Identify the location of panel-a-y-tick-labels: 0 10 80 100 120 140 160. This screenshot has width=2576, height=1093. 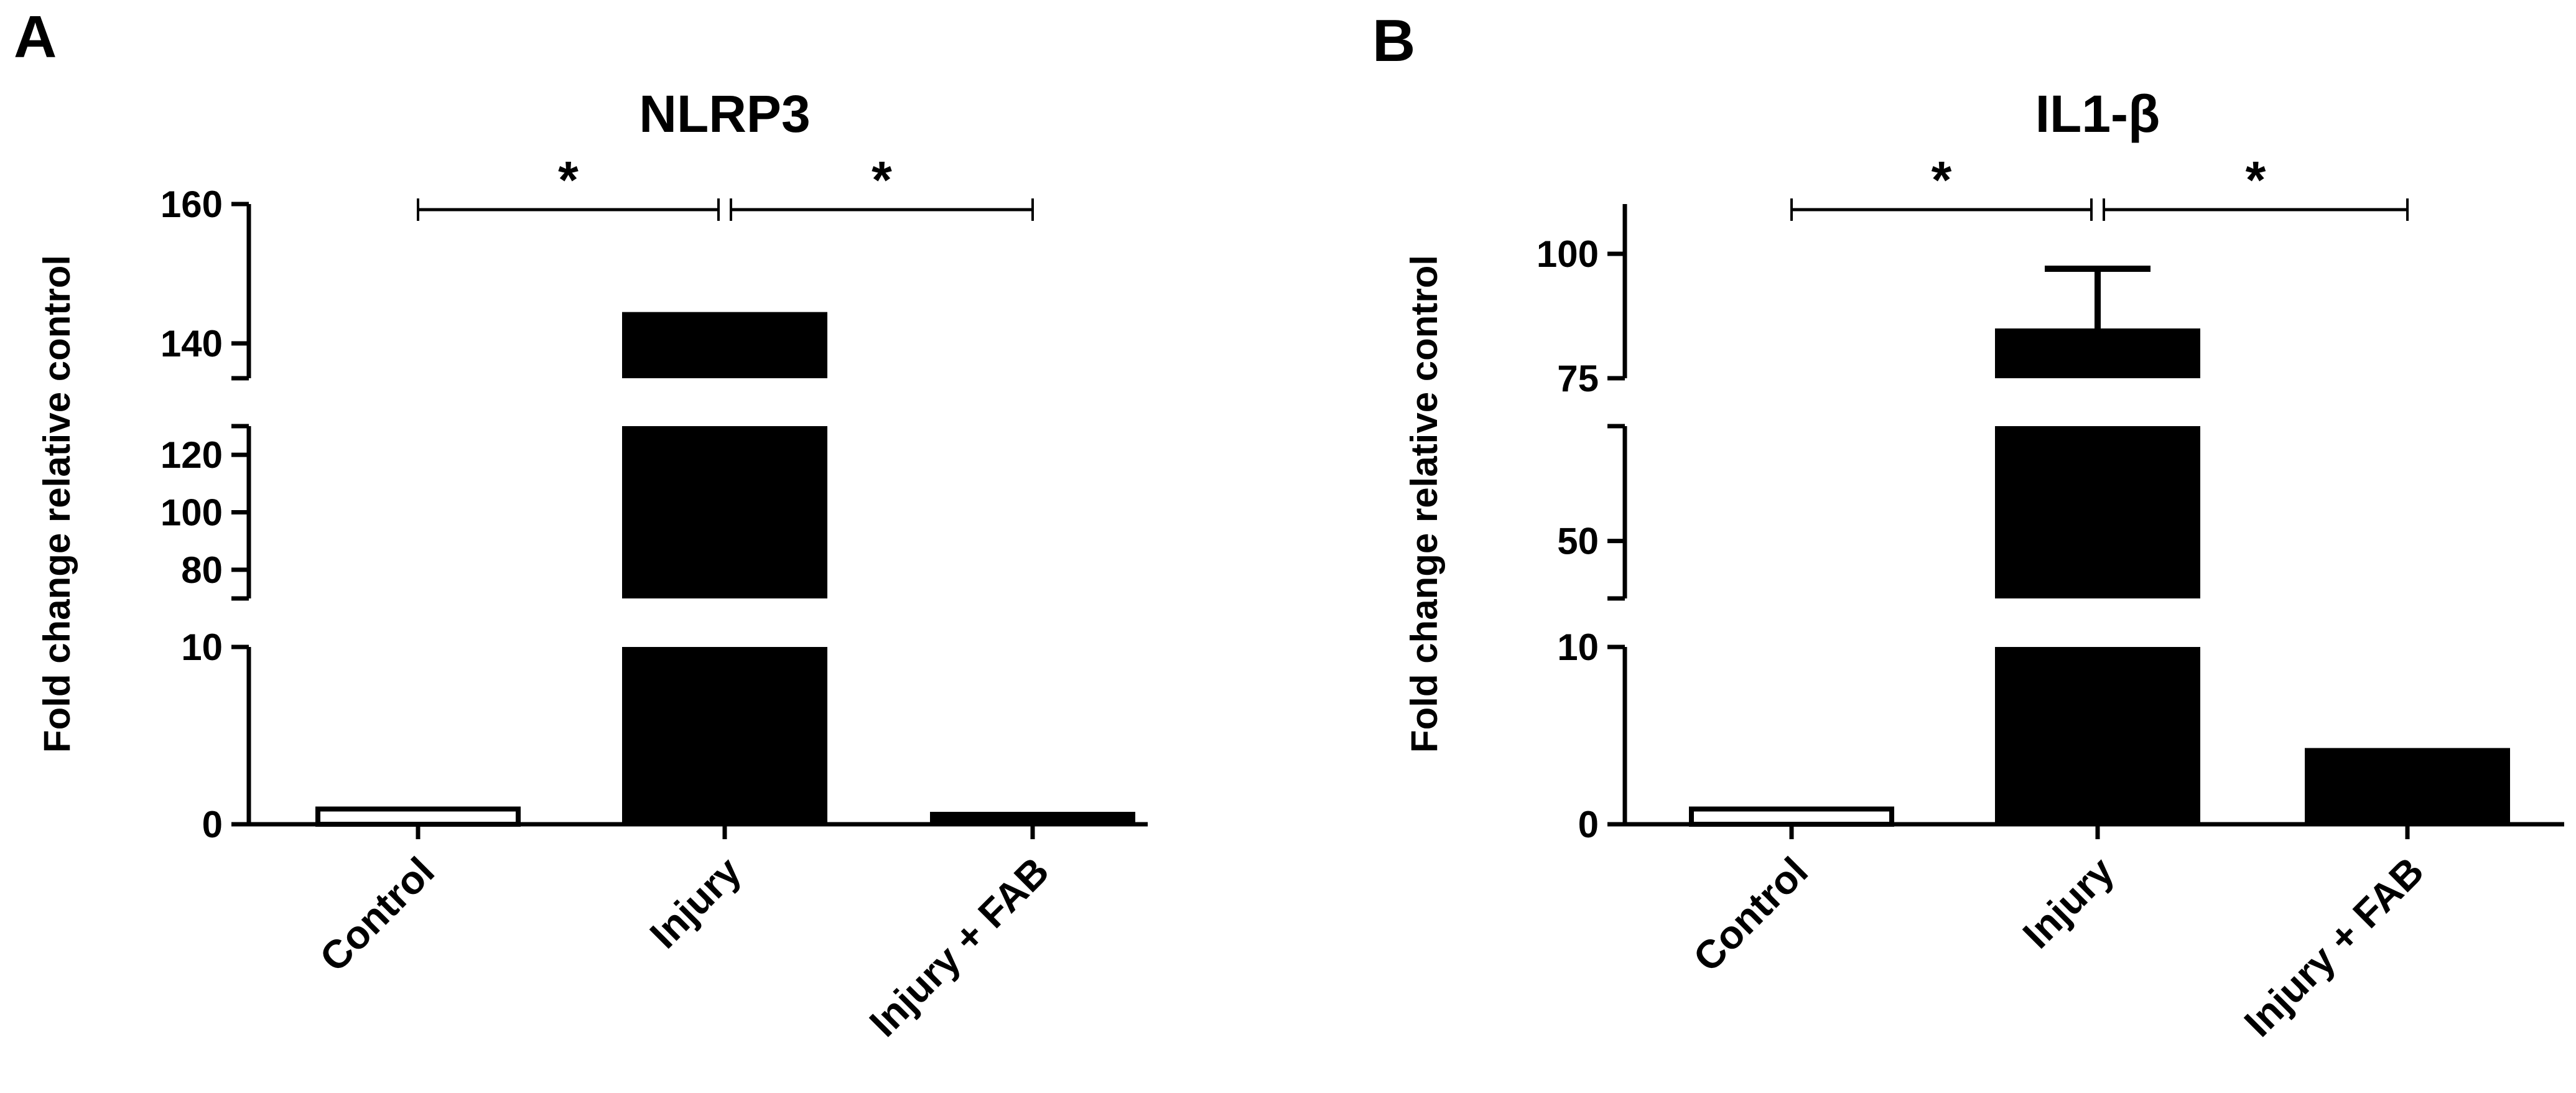
(191, 514).